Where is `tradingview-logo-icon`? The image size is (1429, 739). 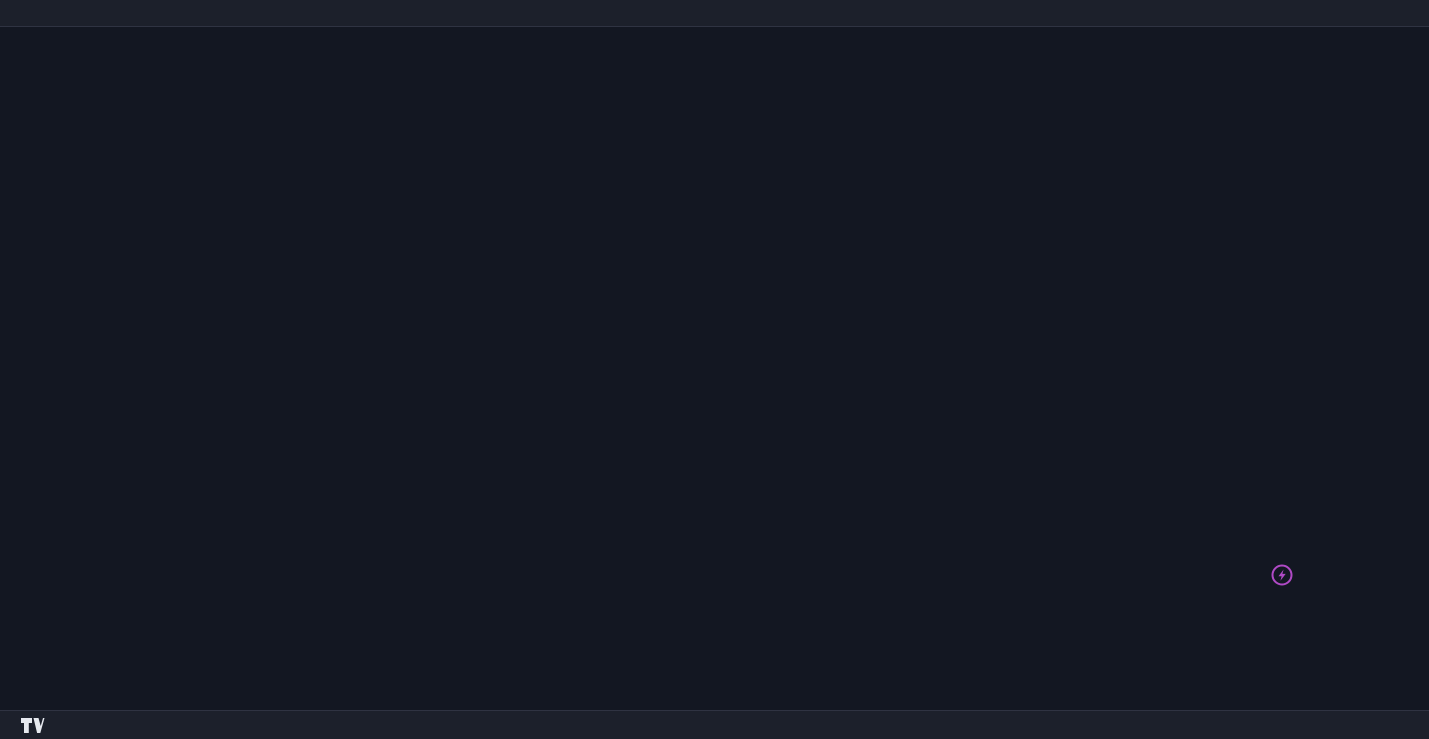
tradingview-logo-icon is located at coordinates (32, 725).